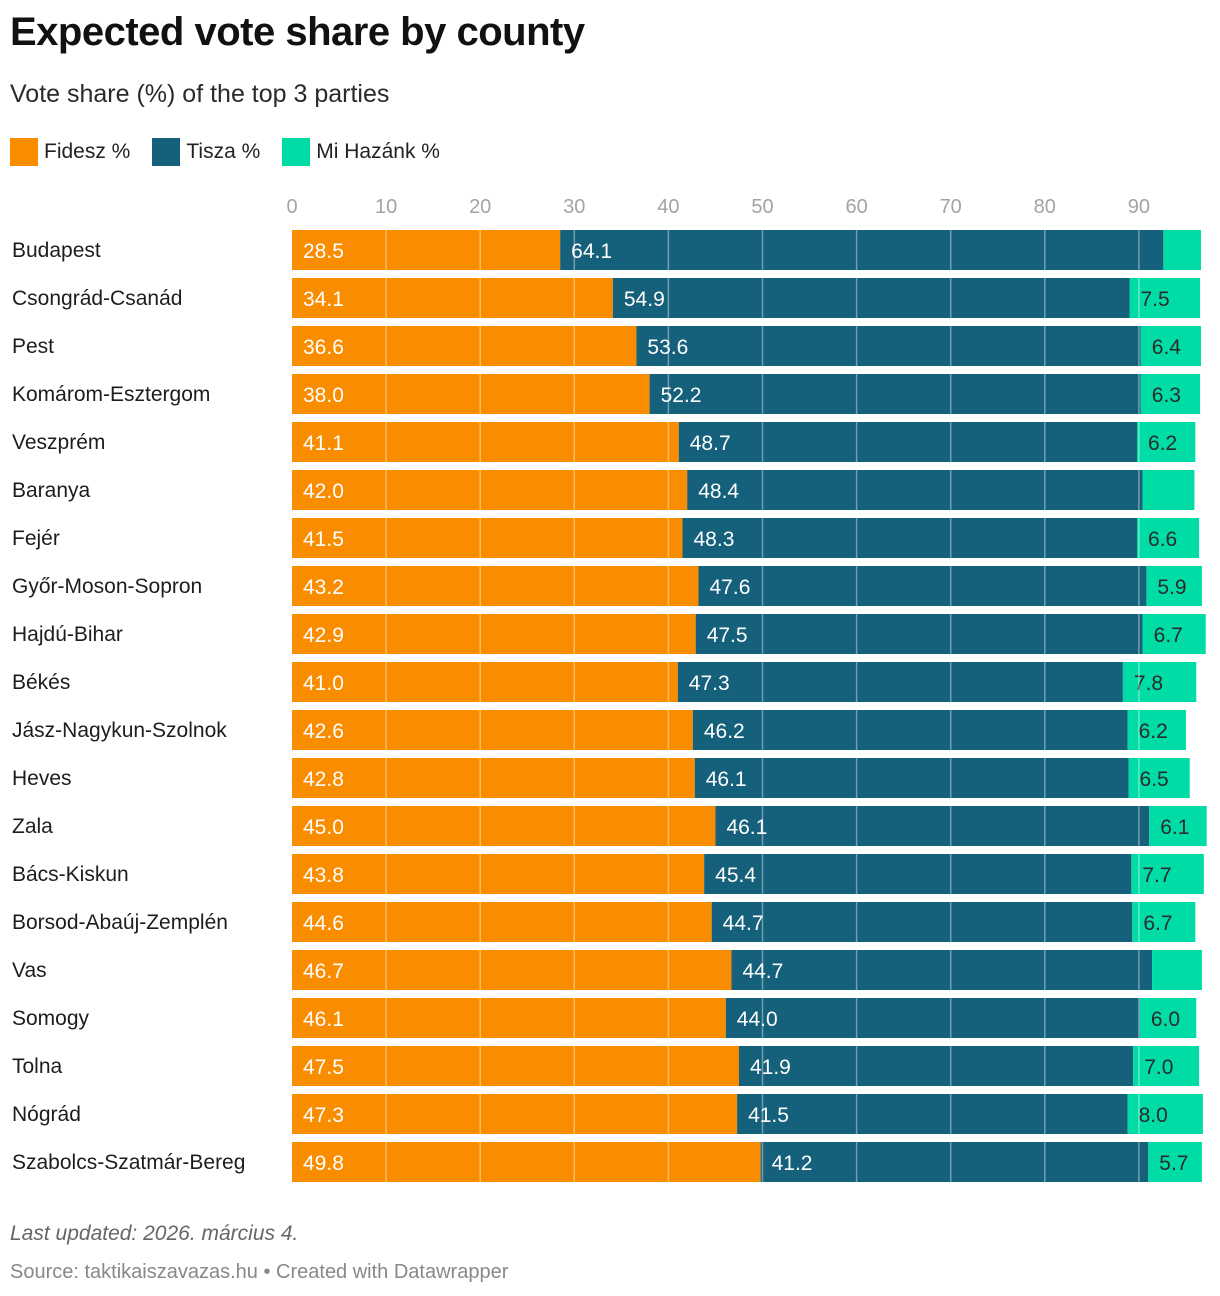  What do you see at coordinates (291, 207) in the screenshot?
I see `x-tick-label-0: 0` at bounding box center [291, 207].